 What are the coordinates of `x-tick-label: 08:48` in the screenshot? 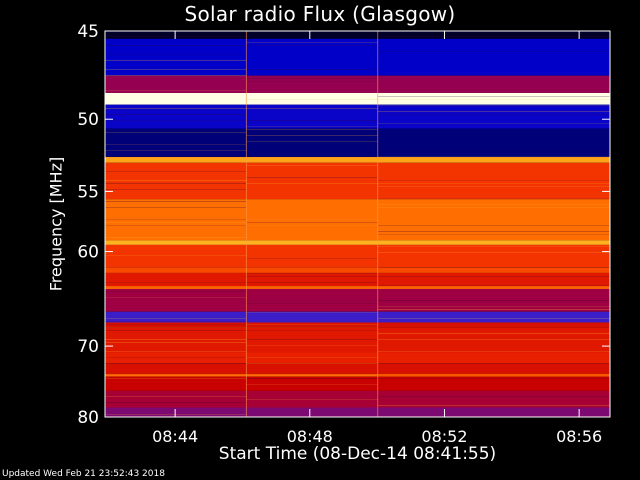 It's located at (310, 436).